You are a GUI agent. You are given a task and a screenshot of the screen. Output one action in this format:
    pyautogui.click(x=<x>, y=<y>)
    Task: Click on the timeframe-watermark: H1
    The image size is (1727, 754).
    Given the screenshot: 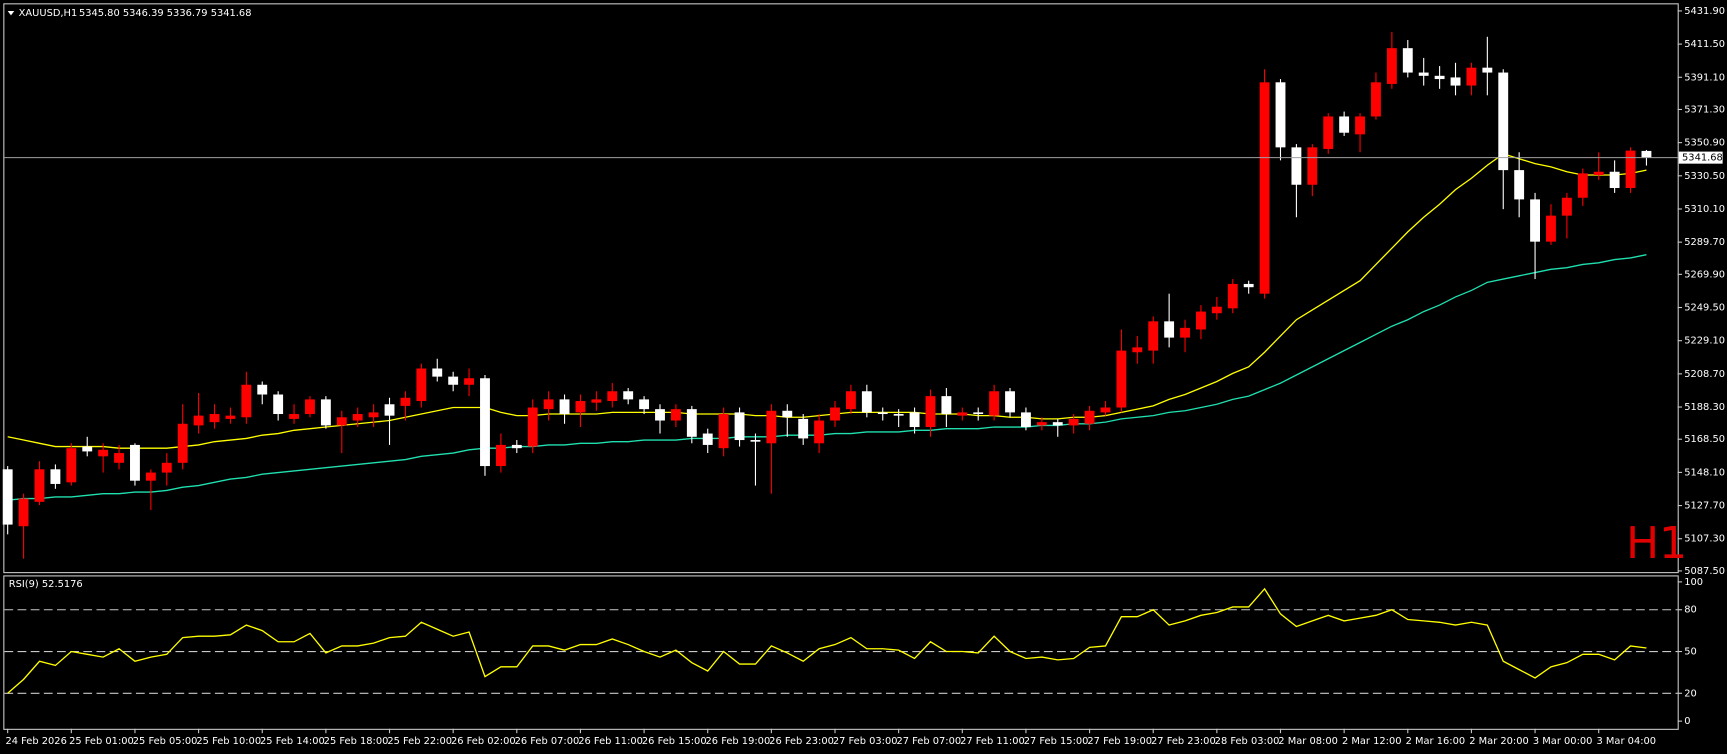 What is the action you would take?
    pyautogui.click(x=1656, y=543)
    